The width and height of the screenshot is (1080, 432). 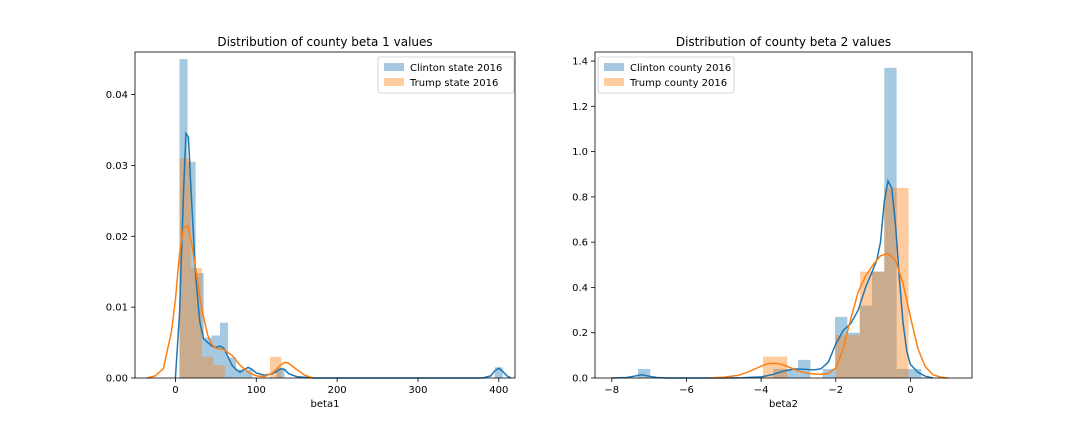 What do you see at coordinates (835, 390) in the screenshot?
I see `x-tick-label: −2` at bounding box center [835, 390].